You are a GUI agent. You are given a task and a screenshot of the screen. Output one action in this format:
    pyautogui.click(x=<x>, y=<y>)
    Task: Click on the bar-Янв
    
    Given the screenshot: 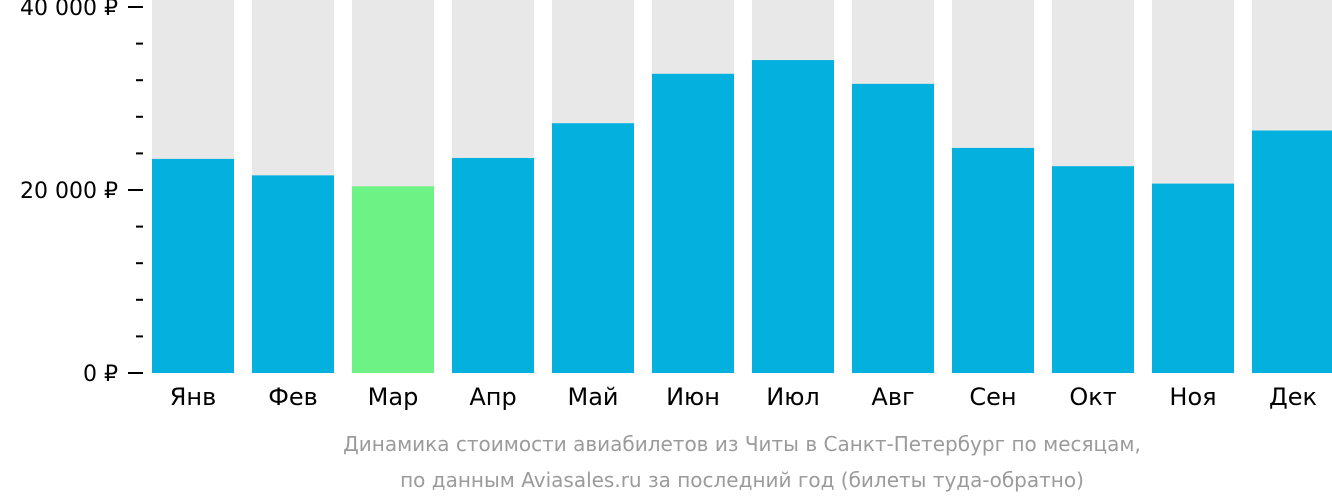 What is the action you would take?
    pyautogui.click(x=193, y=265)
    